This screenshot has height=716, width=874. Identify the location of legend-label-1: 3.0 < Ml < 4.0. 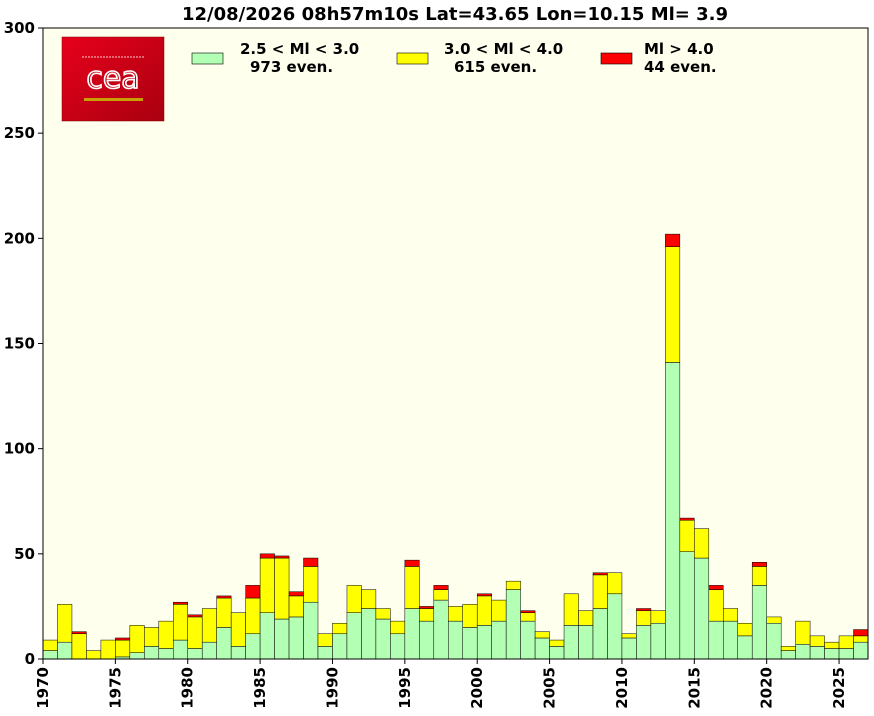
(503, 49).